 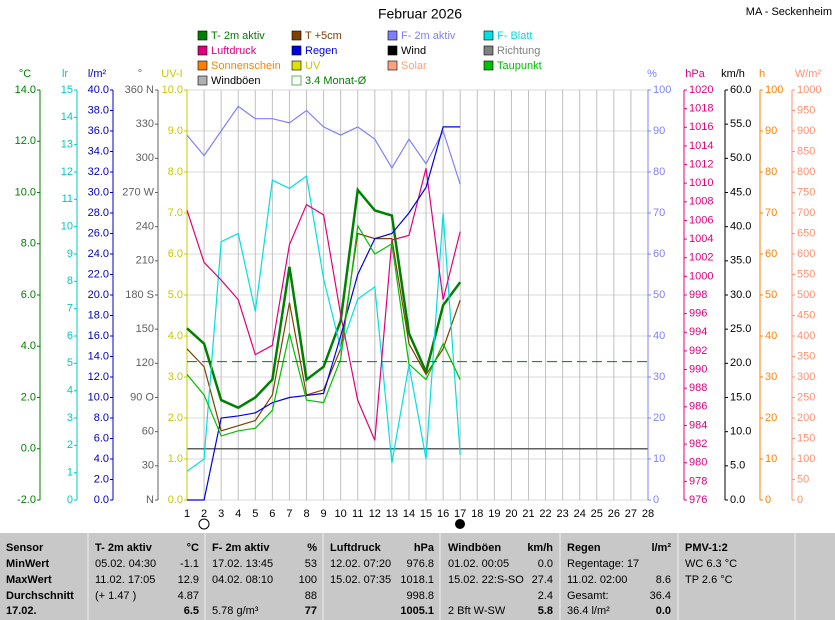 I want to click on tick-label: 1014, so click(x=701, y=146).